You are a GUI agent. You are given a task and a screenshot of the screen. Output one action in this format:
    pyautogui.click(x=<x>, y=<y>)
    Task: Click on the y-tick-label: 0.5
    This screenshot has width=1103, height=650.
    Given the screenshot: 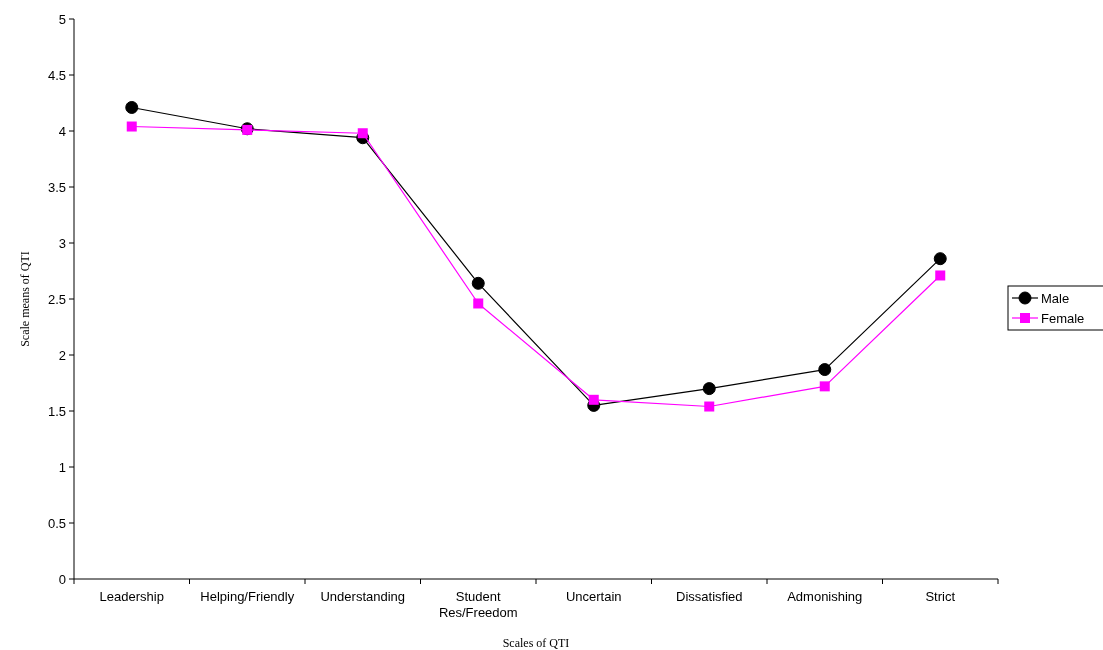 What is the action you would take?
    pyautogui.click(x=56, y=523)
    